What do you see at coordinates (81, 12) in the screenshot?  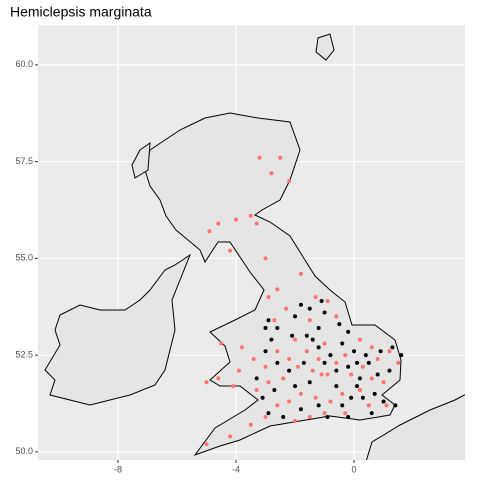 I see `chart-title: Hemiclepsis marginata` at bounding box center [81, 12].